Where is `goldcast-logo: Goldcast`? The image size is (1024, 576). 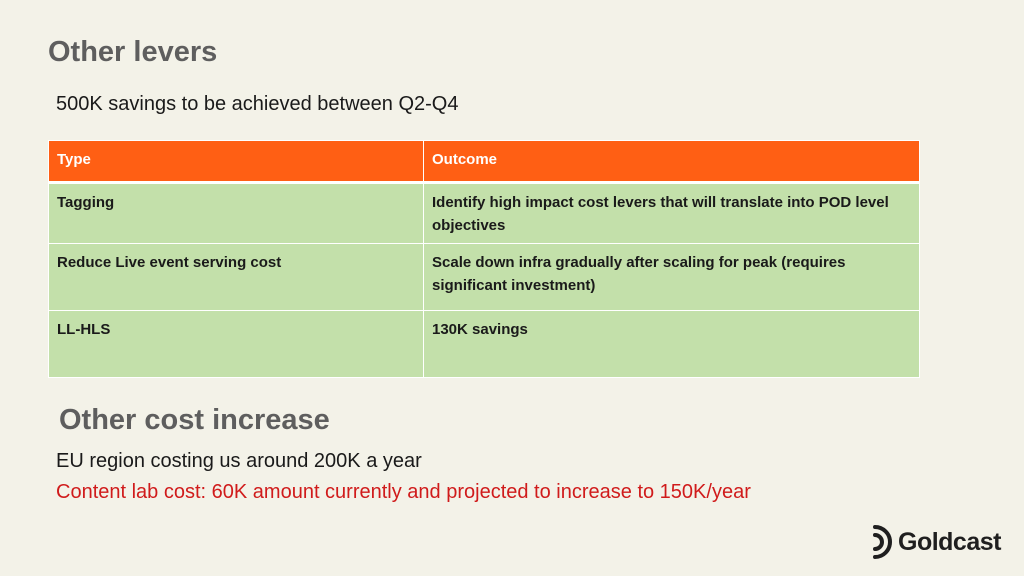
goldcast-logo: Goldcast is located at coordinates (936, 542).